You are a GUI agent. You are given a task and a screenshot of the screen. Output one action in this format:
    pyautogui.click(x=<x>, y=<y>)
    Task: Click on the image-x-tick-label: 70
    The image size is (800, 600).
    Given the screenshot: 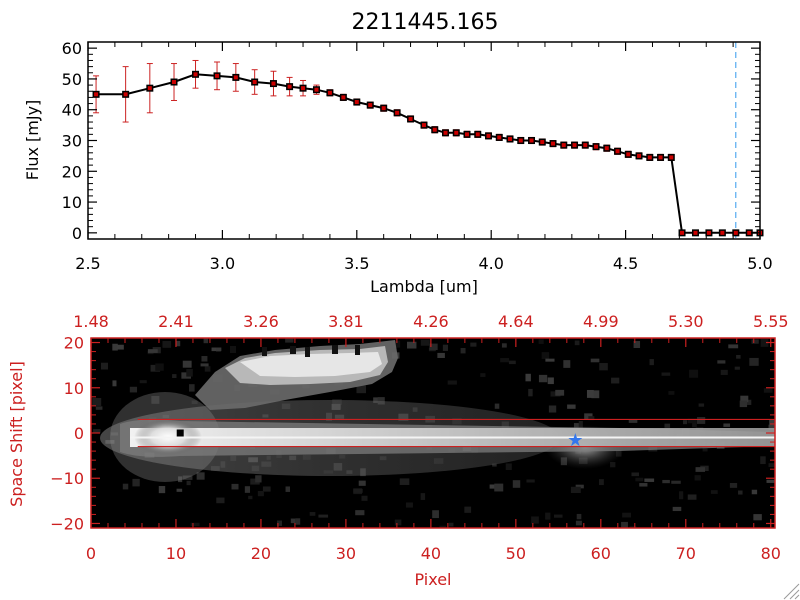 What is the action you would take?
    pyautogui.click(x=686, y=553)
    